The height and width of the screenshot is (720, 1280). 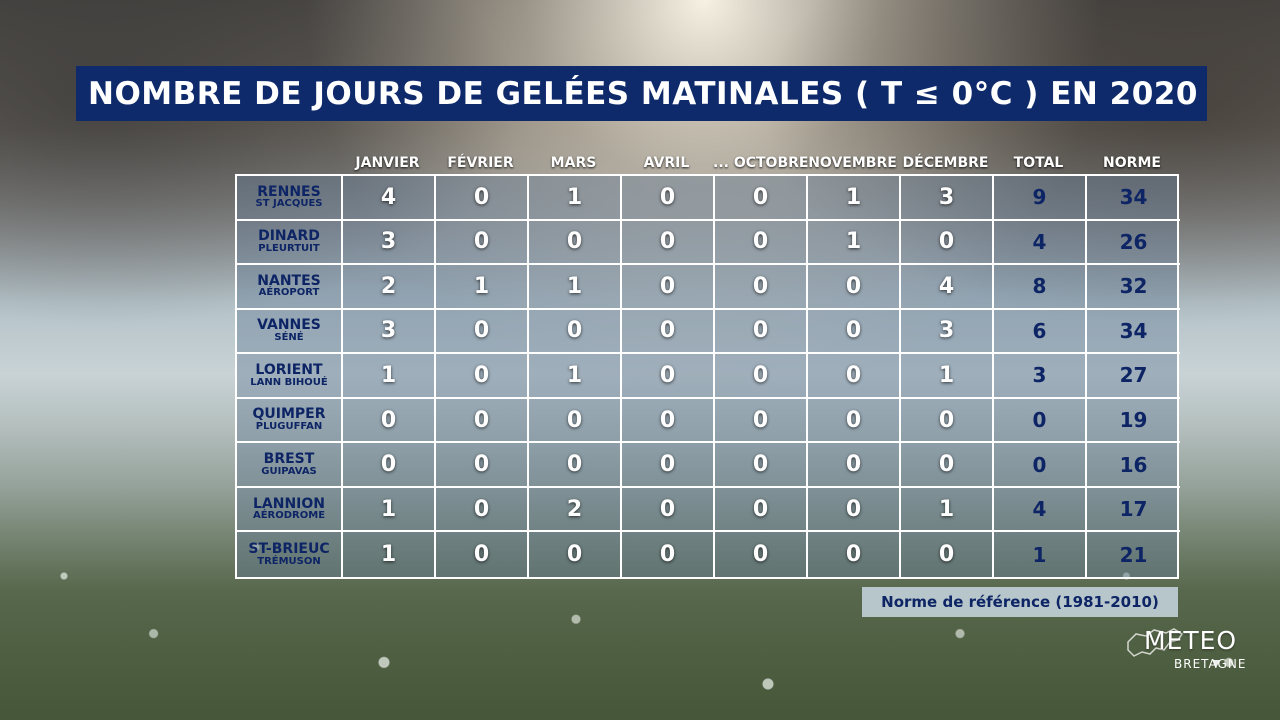 I want to click on station-cell: QUIMPER PLUGUFFAN, so click(x=290, y=421).